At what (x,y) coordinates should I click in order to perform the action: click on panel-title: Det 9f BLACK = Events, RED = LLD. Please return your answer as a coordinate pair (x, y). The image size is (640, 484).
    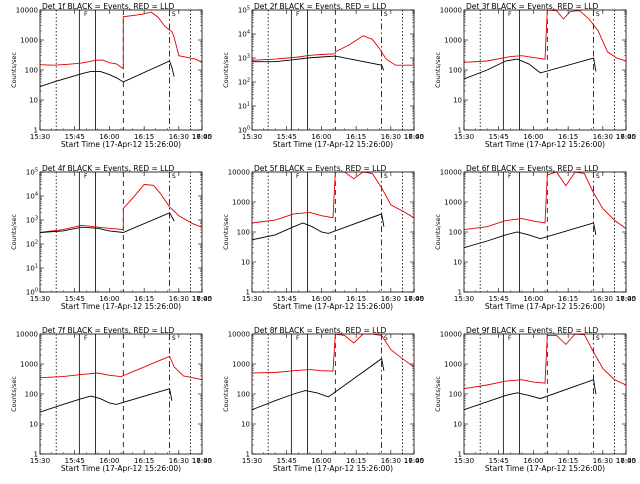
    Looking at the image, I should click on (532, 330).